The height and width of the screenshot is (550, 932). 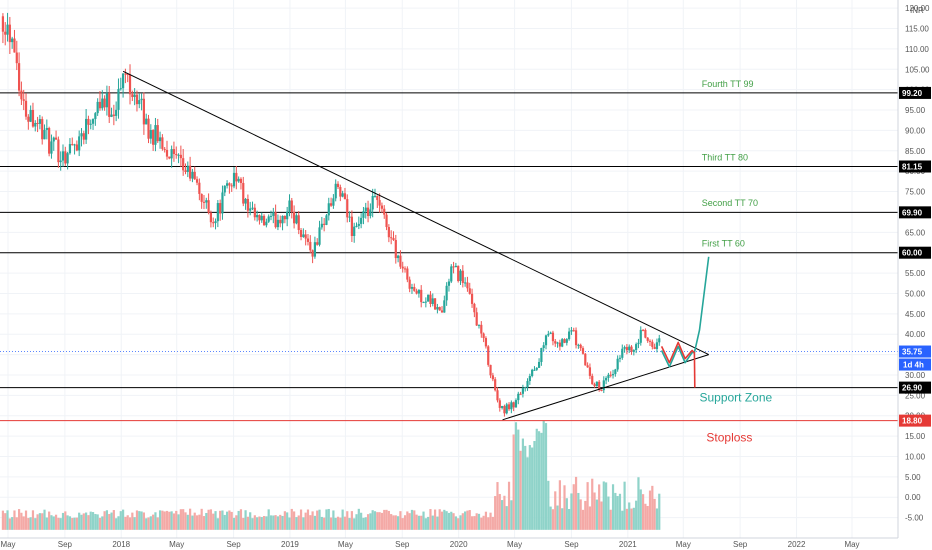 I want to click on level-price-text: 26.90, so click(x=912, y=388).